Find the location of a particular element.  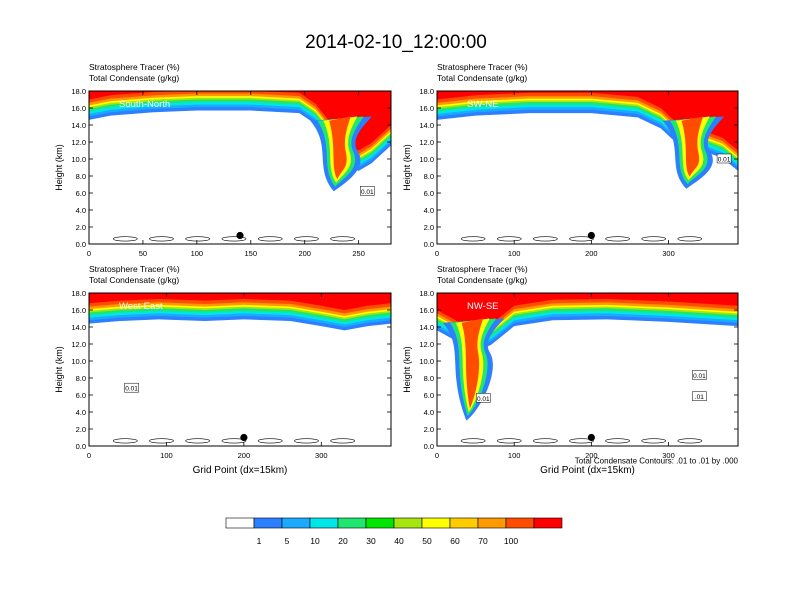

colorbar-label: 10 is located at coordinates (315, 541).